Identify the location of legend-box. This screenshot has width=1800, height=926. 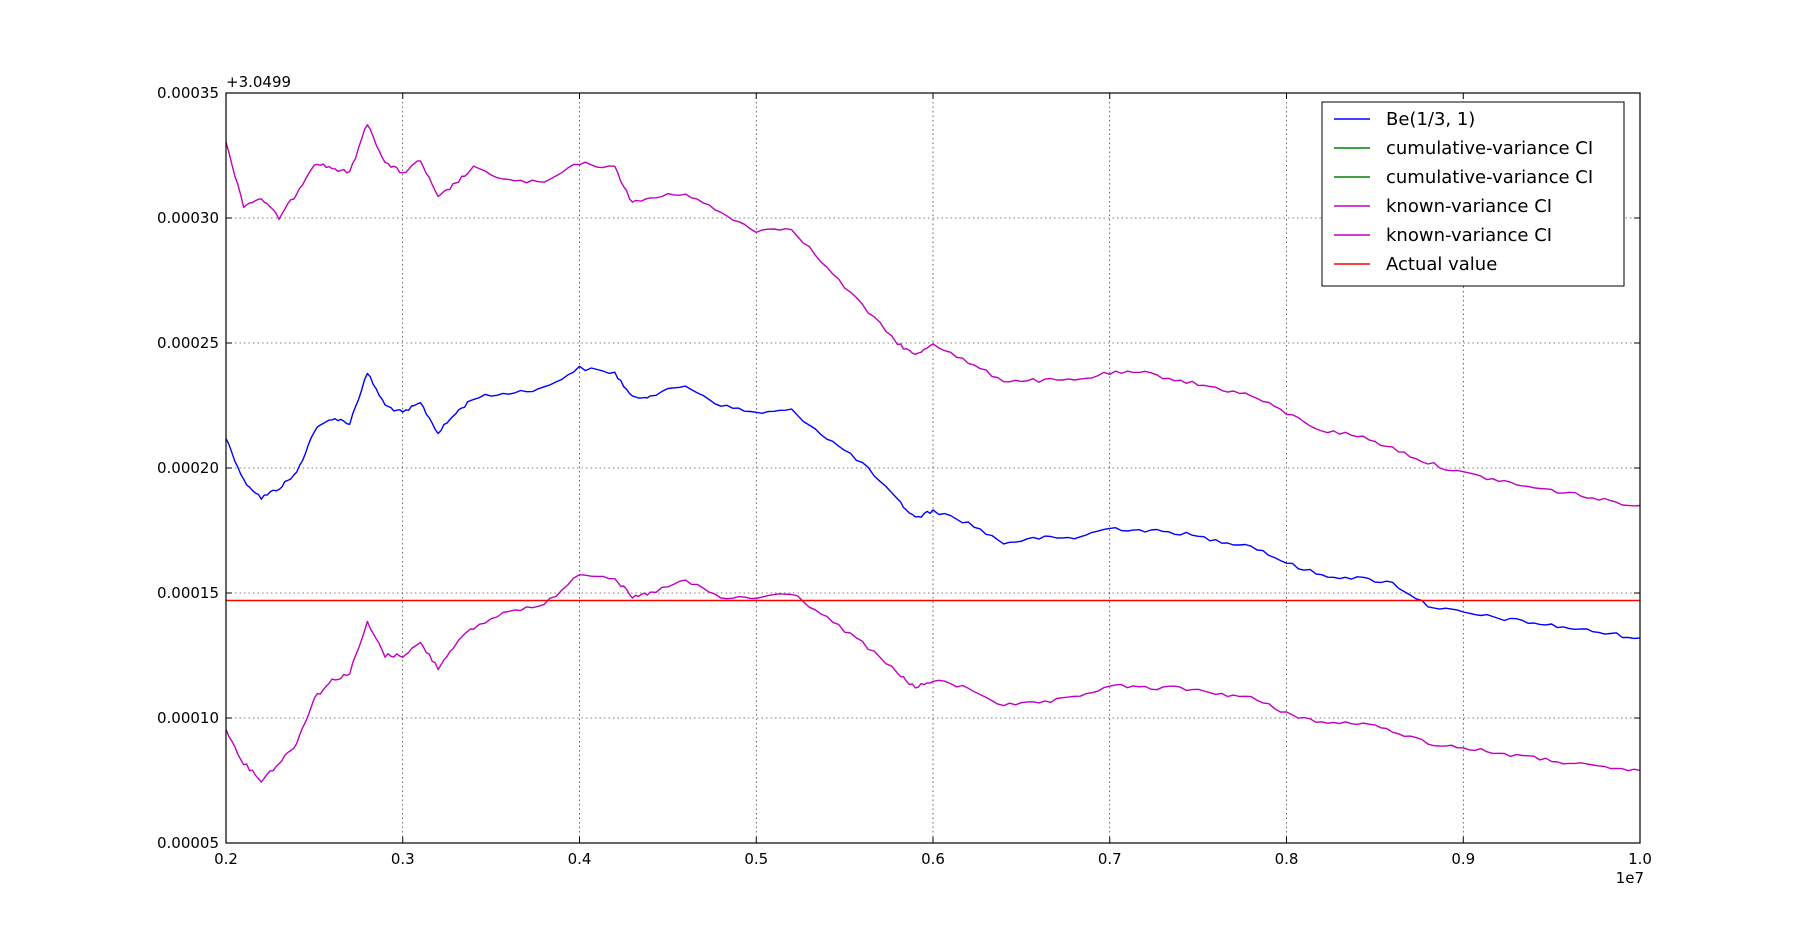
(1473, 194).